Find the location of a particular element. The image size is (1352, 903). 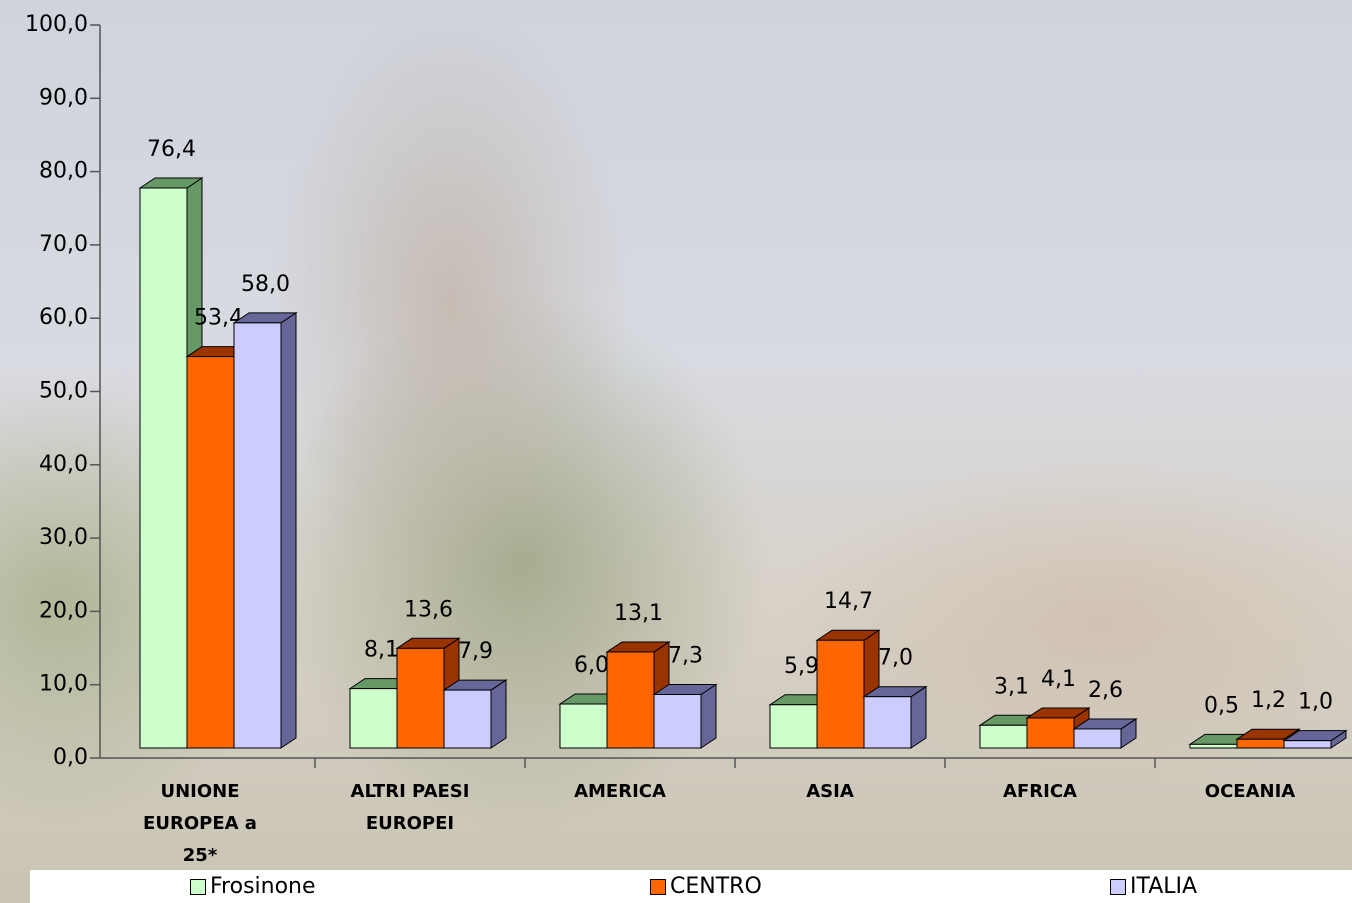

value-label: 2,6 is located at coordinates (1105, 690).